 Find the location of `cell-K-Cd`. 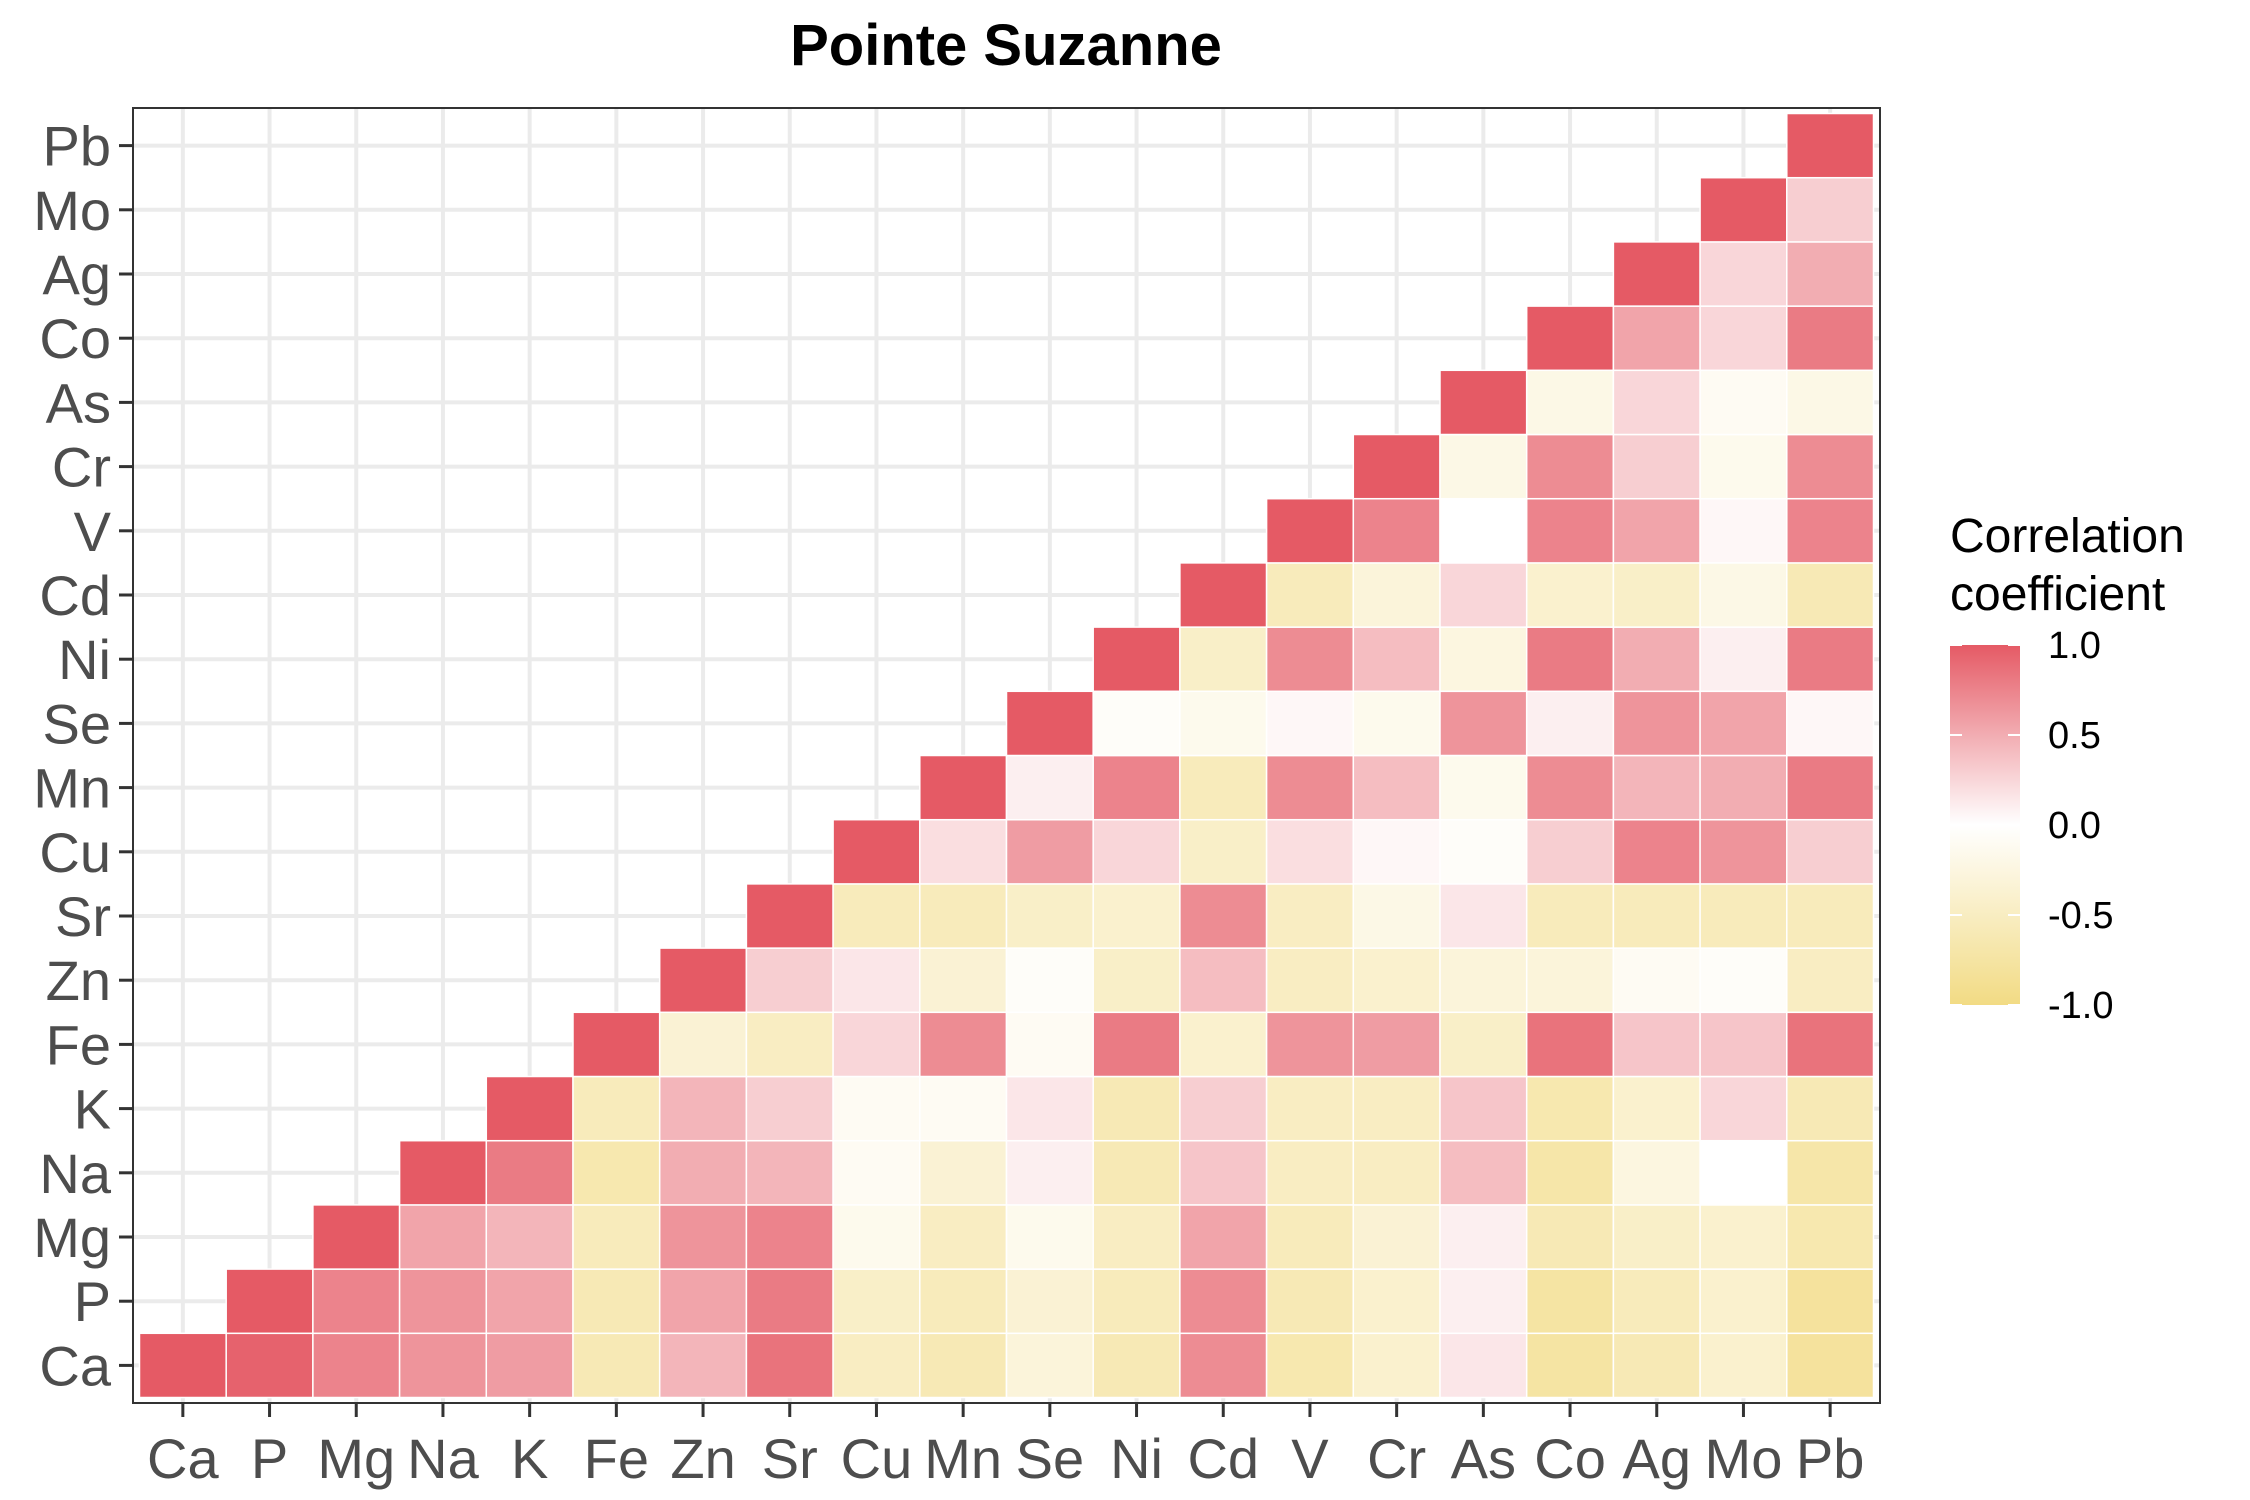

cell-K-Cd is located at coordinates (1223, 1108).